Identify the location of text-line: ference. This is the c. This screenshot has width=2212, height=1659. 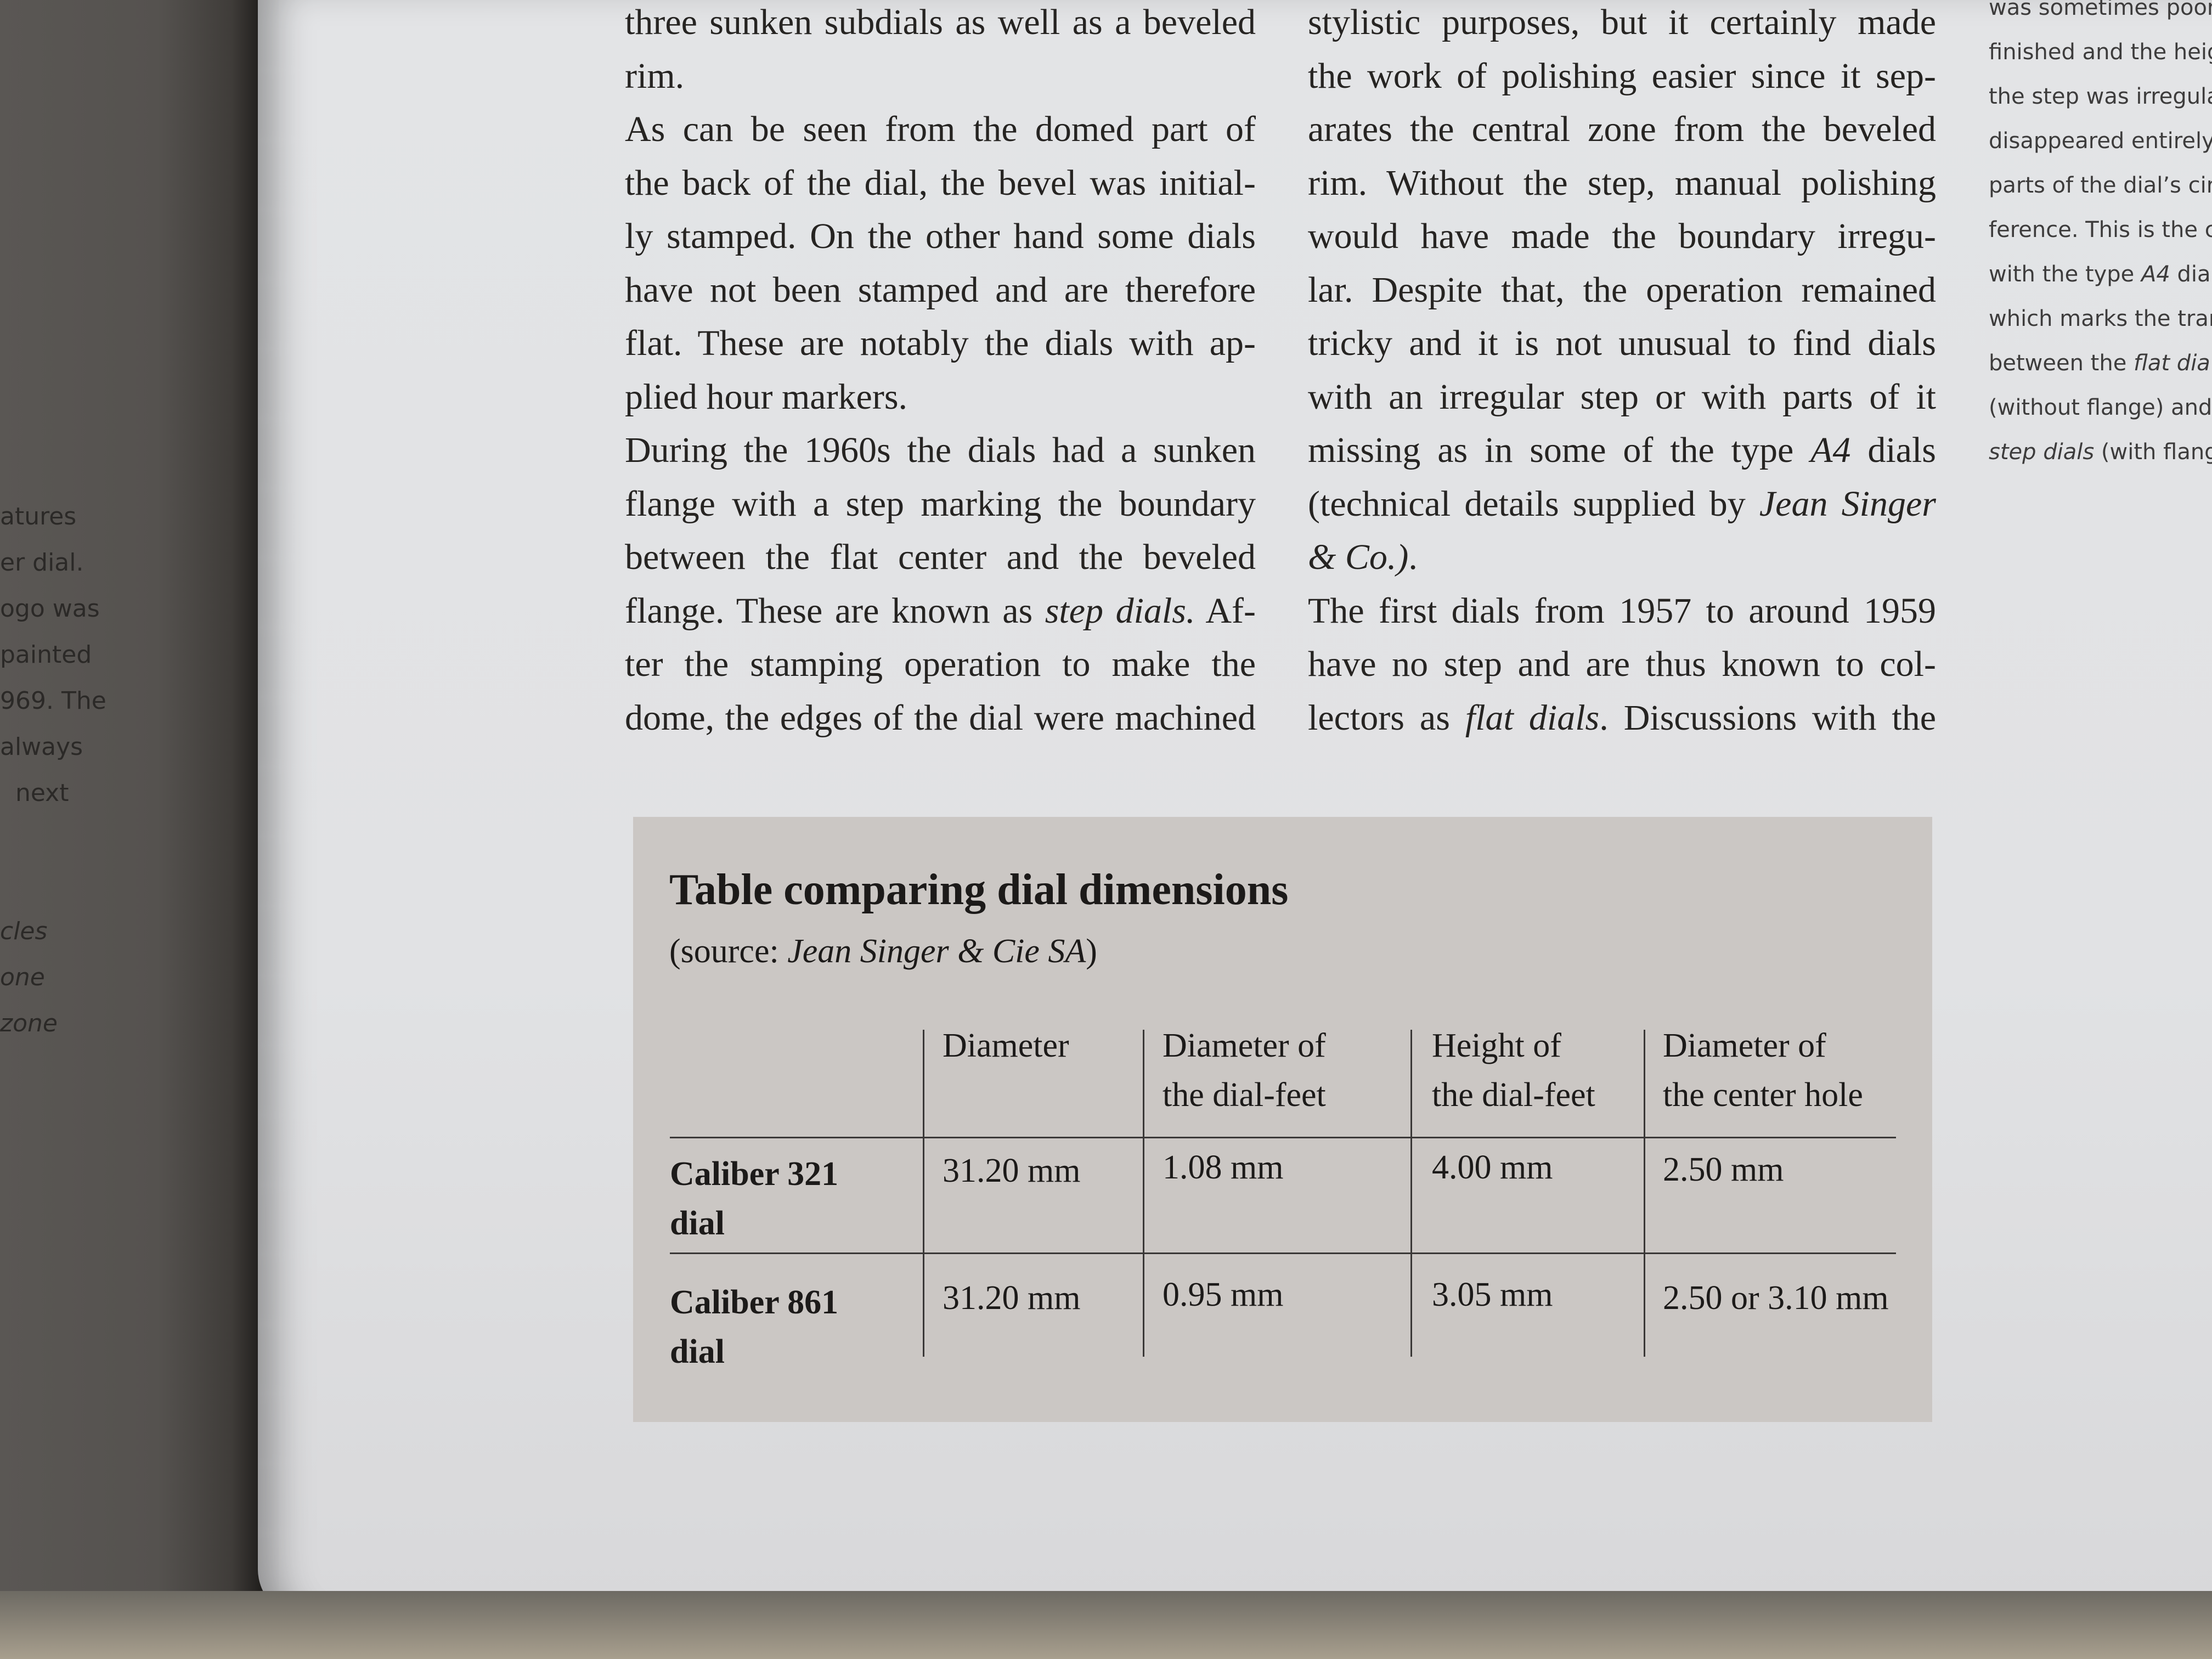
(2100, 230).